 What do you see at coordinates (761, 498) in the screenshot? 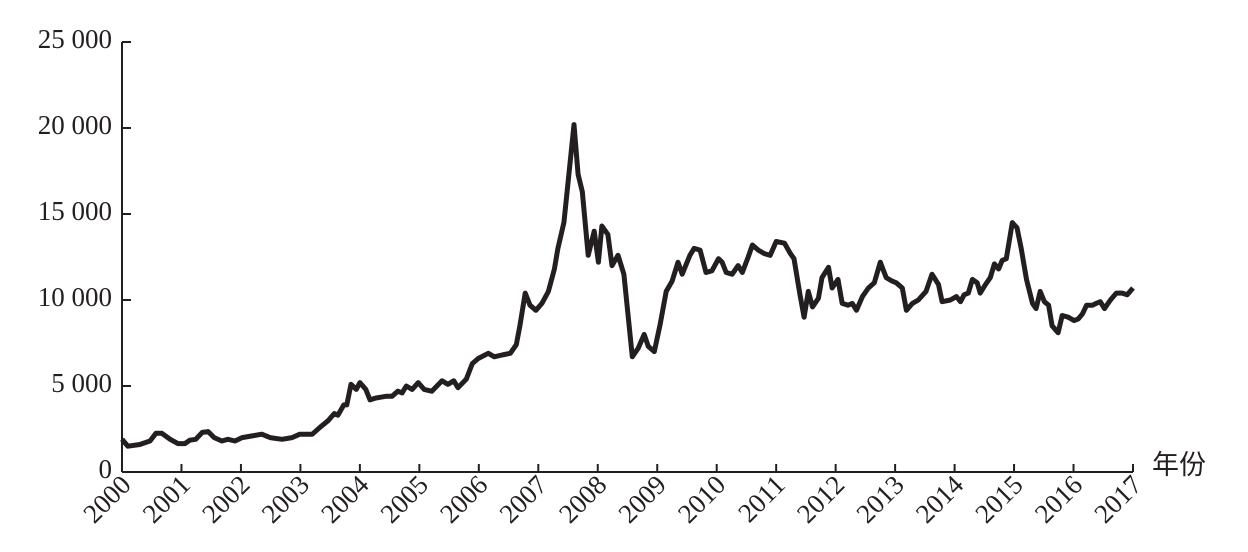
I see `x-tick-label: 2011` at bounding box center [761, 498].